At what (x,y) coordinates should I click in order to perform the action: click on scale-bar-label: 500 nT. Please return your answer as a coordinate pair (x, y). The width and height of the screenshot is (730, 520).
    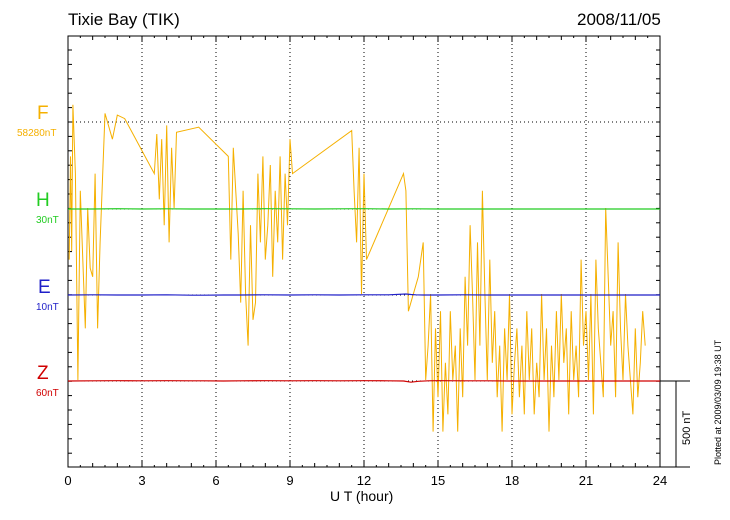
    Looking at the image, I should click on (687, 427).